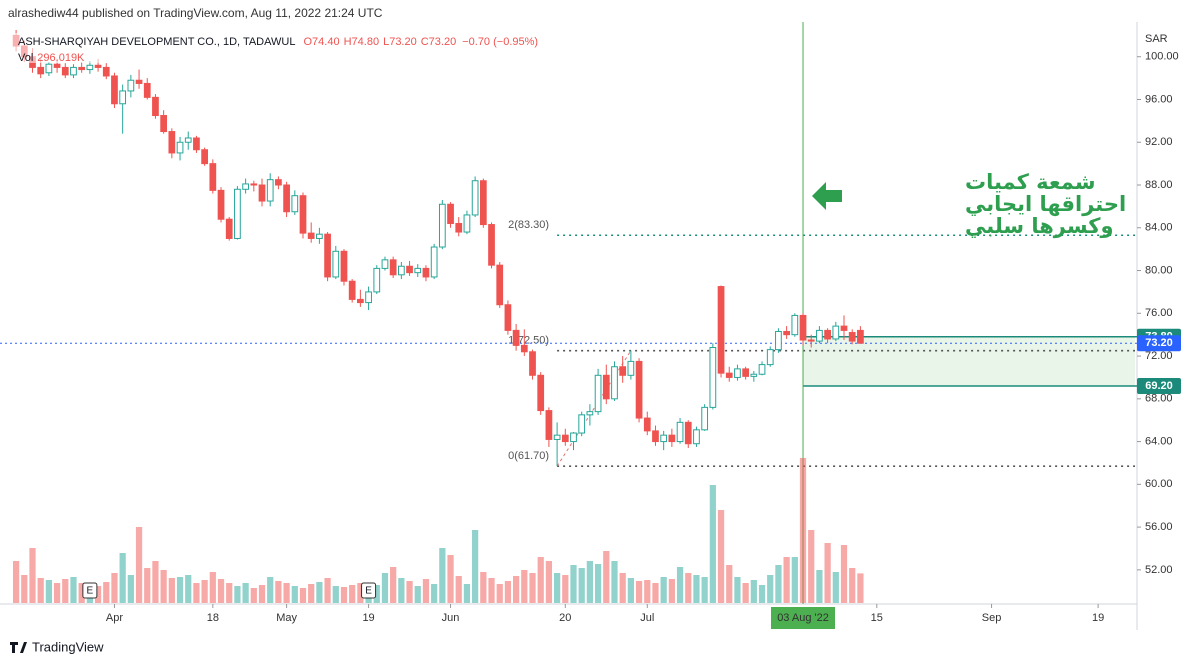 The image size is (1200, 665). Describe the element at coordinates (500, 42) in the screenshot. I see `change: −0.70 (−0.95%)` at that location.